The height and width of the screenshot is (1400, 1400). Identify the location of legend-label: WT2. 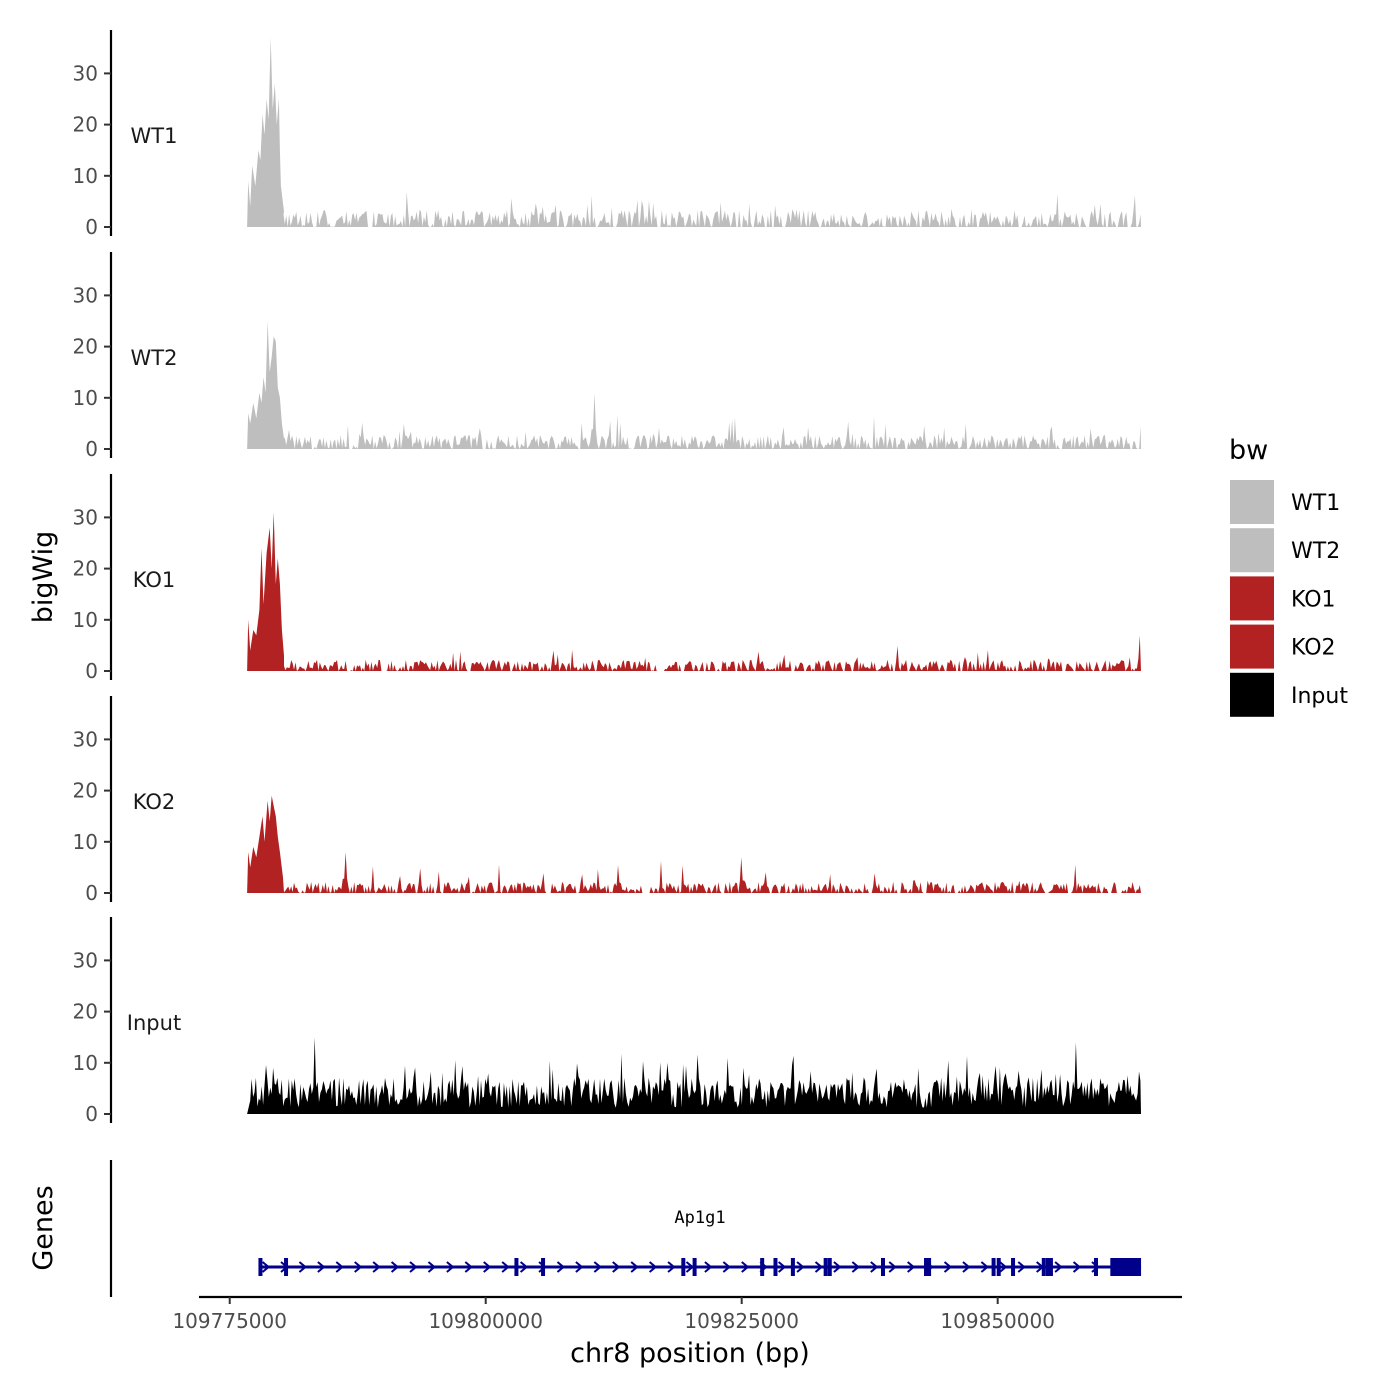
(1315, 551).